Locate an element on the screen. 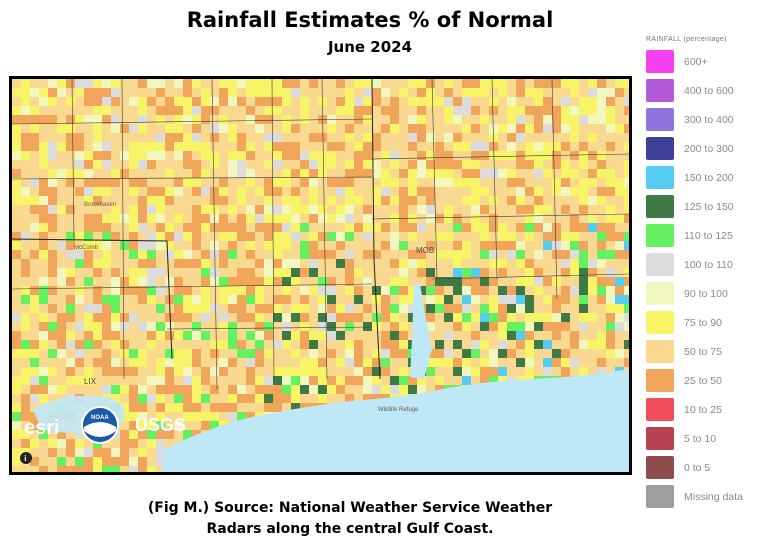 The width and height of the screenshot is (772, 541). legend-label: 150 to 200 is located at coordinates (709, 177).